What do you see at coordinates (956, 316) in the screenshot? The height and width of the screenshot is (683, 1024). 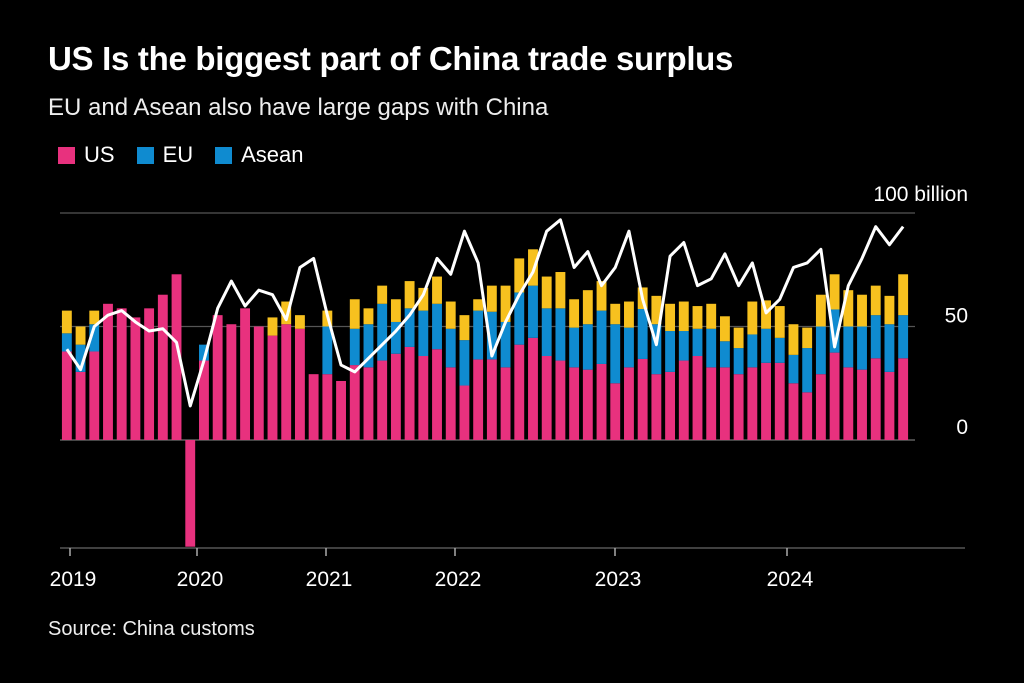 I see `y-tick-label: 50` at bounding box center [956, 316].